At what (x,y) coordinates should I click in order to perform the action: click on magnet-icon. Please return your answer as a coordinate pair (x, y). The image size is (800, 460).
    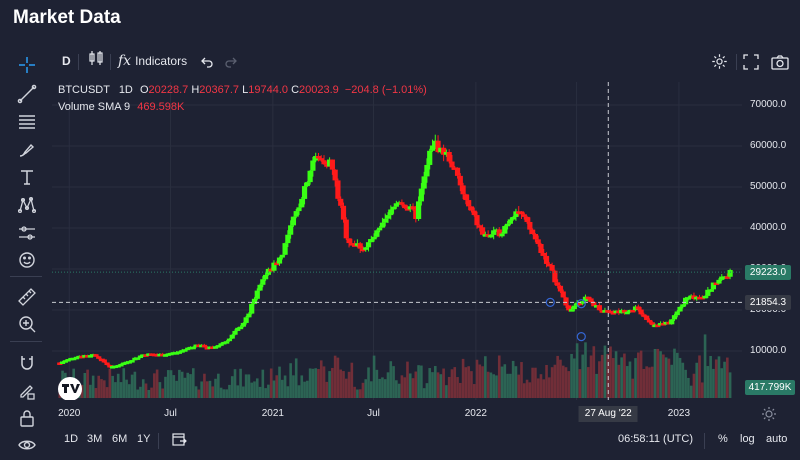
    Looking at the image, I should click on (27, 363).